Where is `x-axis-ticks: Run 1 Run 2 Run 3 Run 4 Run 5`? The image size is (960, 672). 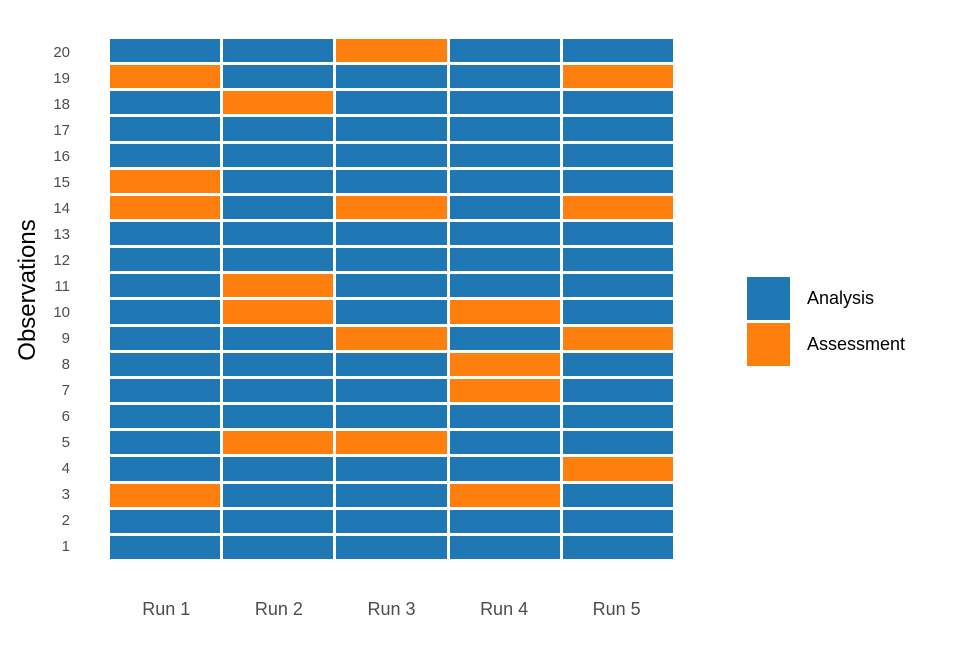 x-axis-ticks: Run 1 Run 2 Run 3 Run 4 Run 5 is located at coordinates (391, 609).